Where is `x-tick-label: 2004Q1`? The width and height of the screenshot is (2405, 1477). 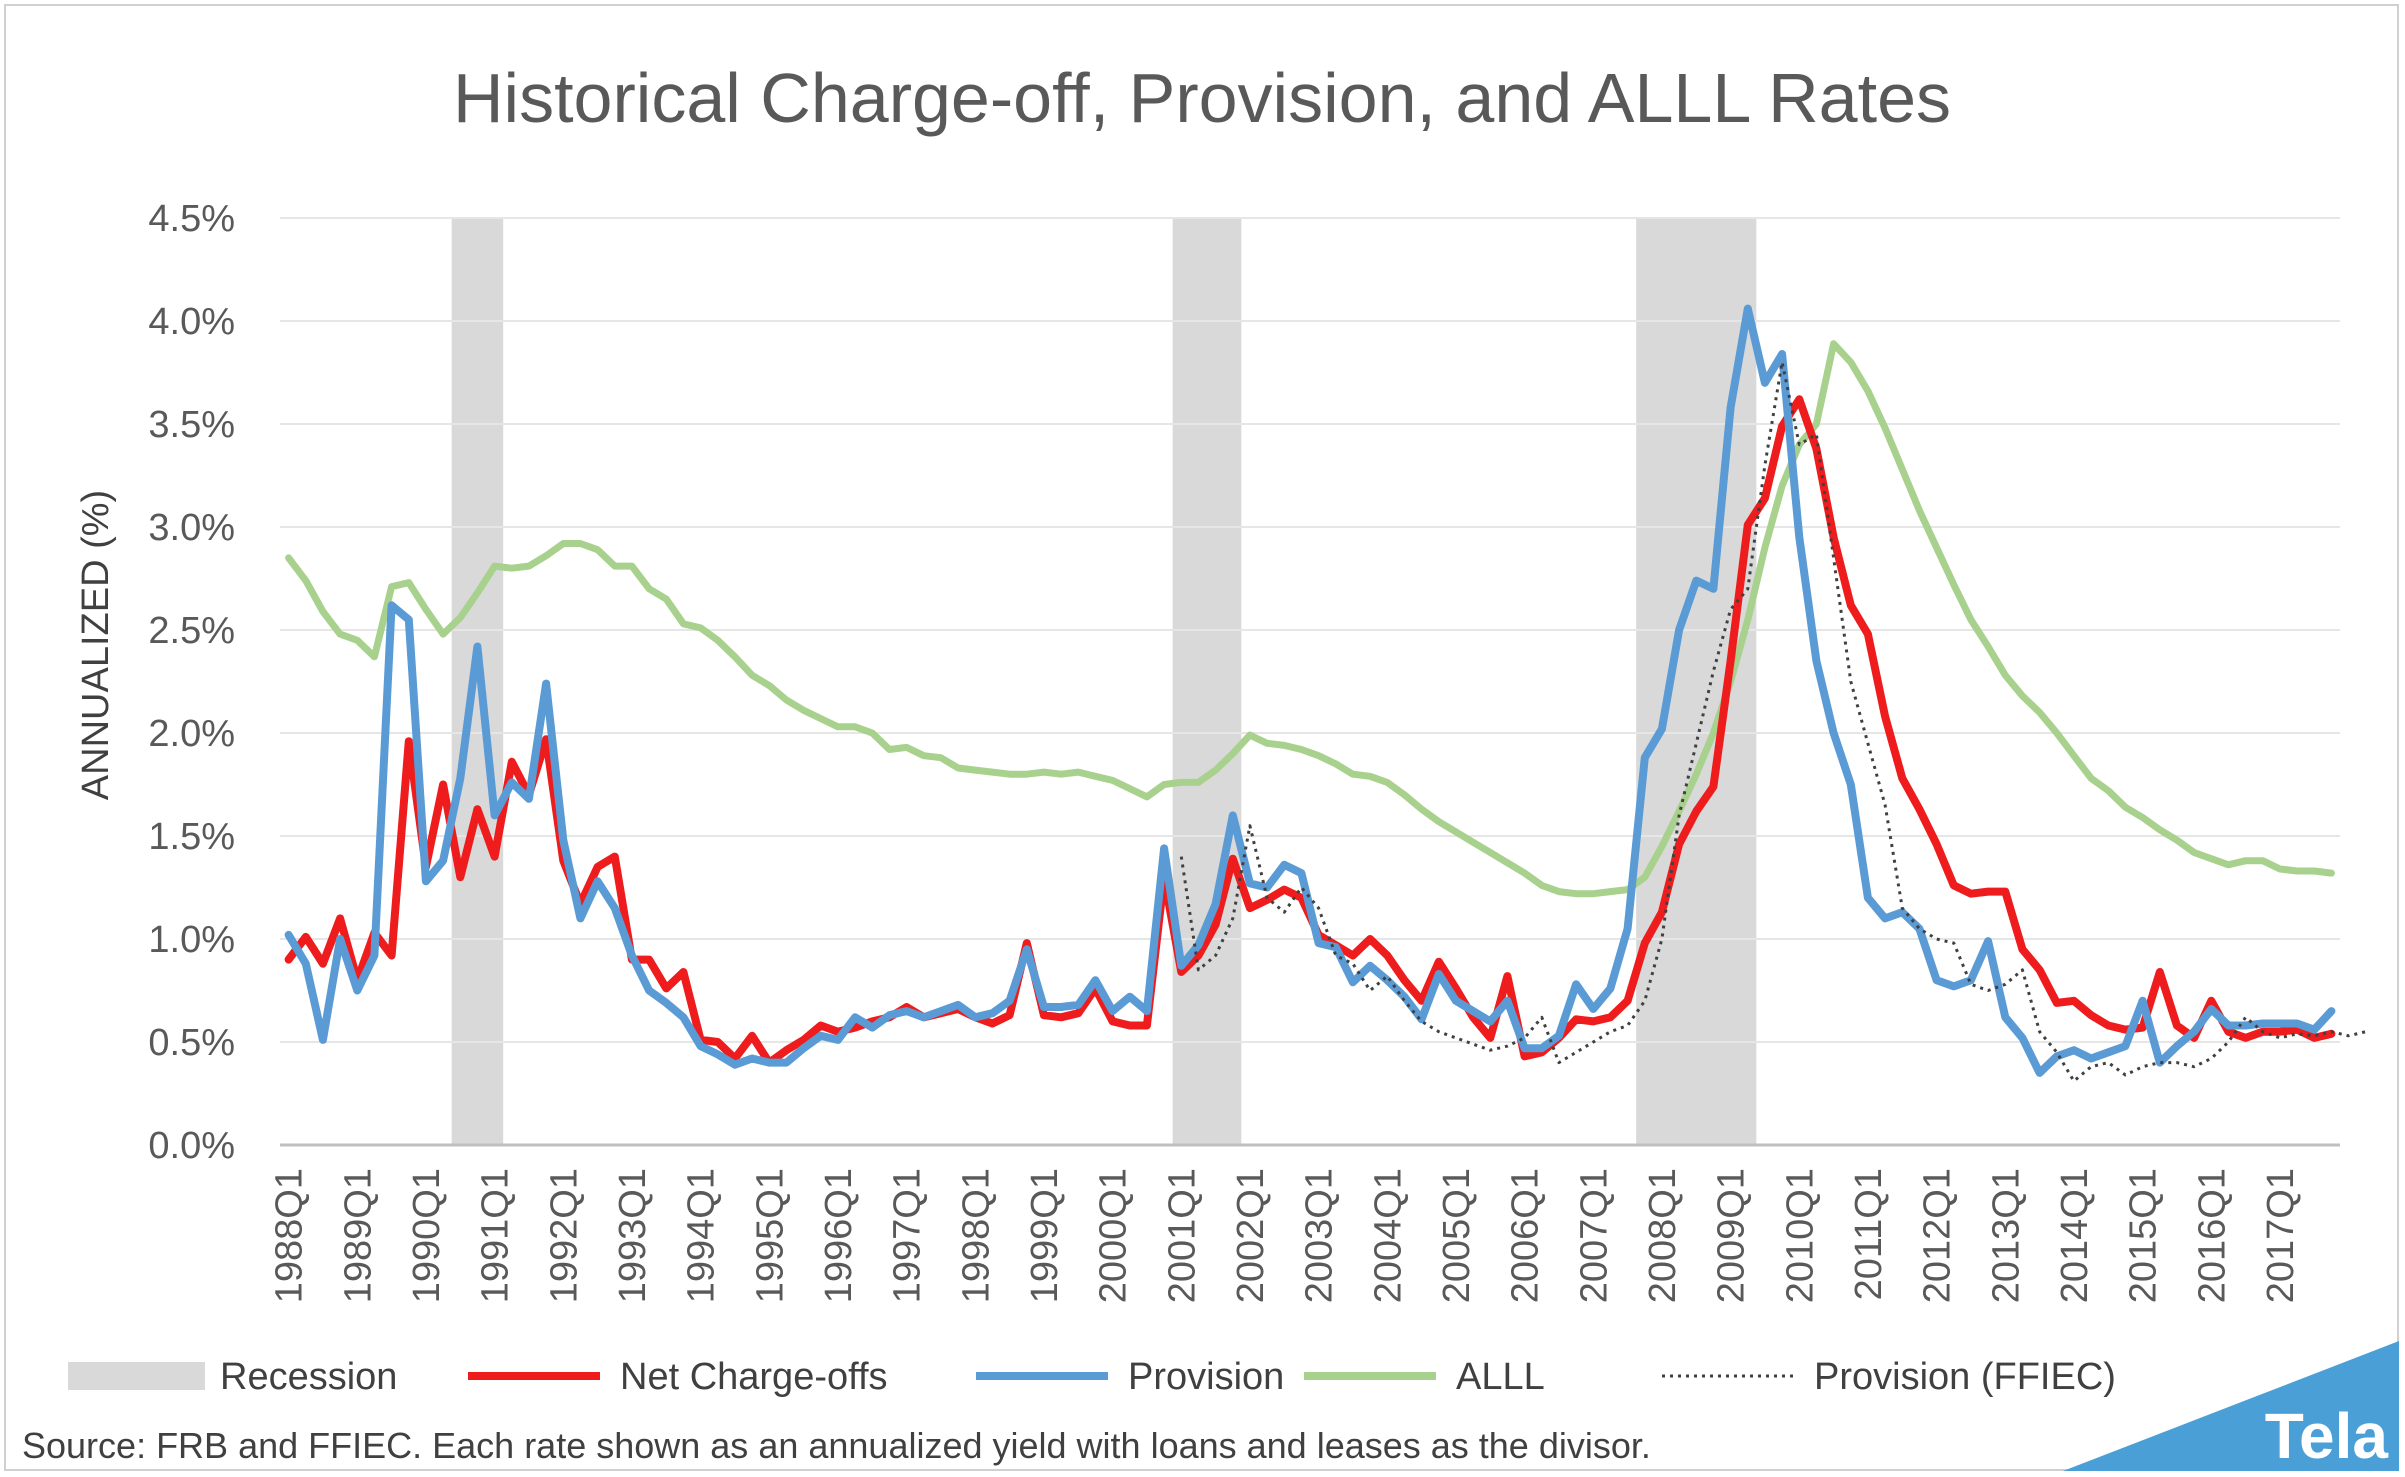
x-tick-label: 2004Q1 is located at coordinates (1388, 1235).